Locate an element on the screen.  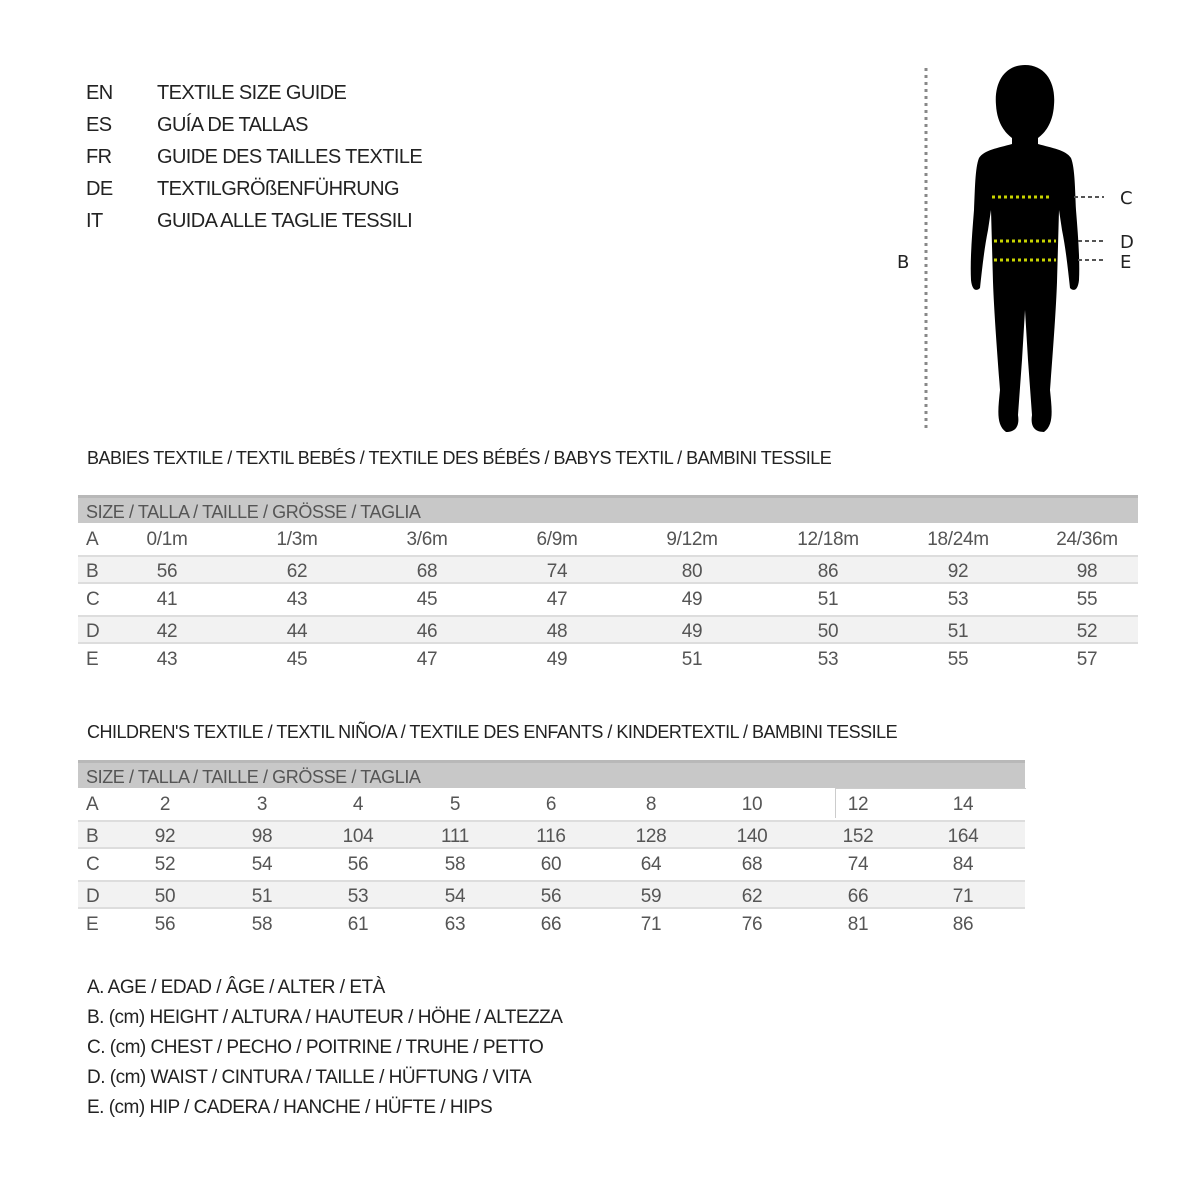
table-row: B 56 62 68 74 80 86 92 98 is located at coordinates (608, 569).